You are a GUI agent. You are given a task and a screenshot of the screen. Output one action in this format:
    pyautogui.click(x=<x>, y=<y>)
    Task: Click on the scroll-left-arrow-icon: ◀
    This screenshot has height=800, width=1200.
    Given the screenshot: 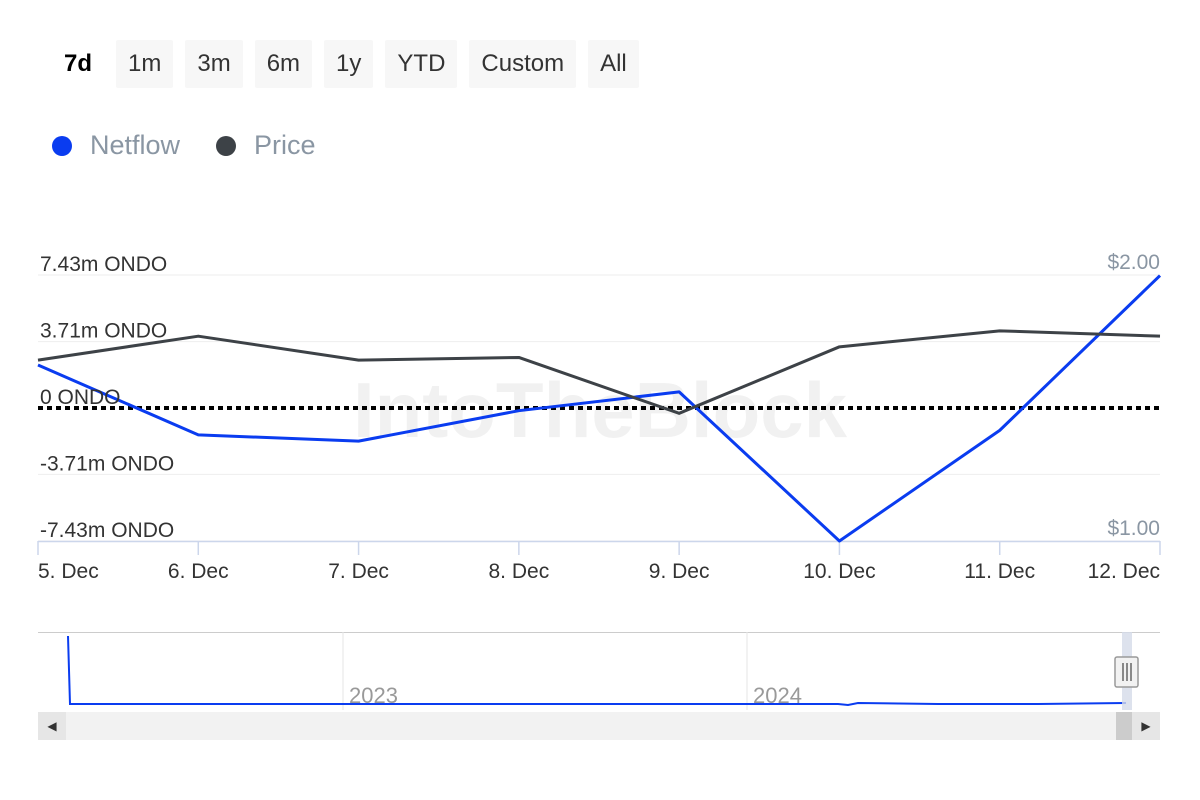 What is the action you would take?
    pyautogui.click(x=52, y=726)
    